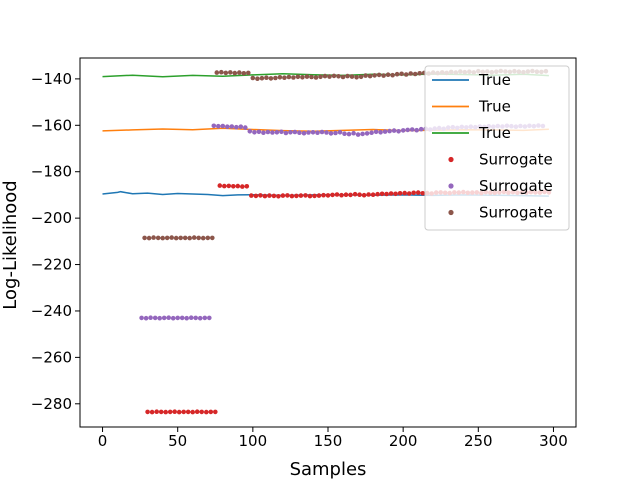 The height and width of the screenshot is (480, 640). What do you see at coordinates (51, 265) in the screenshot?
I see `y-tick-label: −220` at bounding box center [51, 265].